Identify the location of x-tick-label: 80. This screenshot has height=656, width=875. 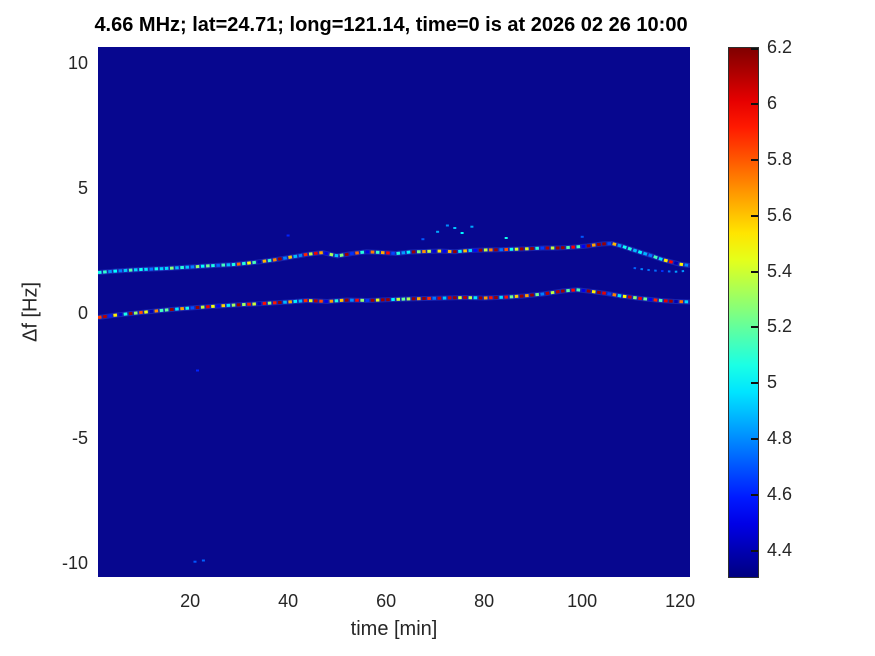
(484, 601).